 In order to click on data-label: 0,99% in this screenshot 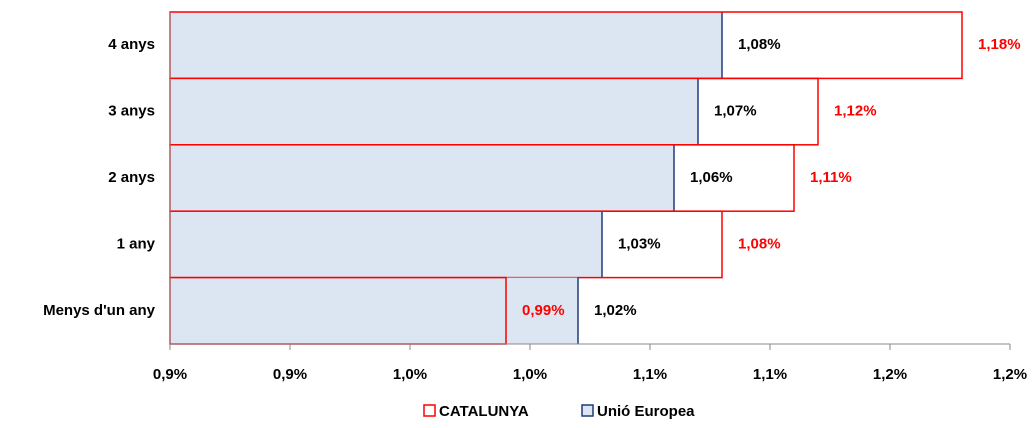, I will do `click(543, 310)`.